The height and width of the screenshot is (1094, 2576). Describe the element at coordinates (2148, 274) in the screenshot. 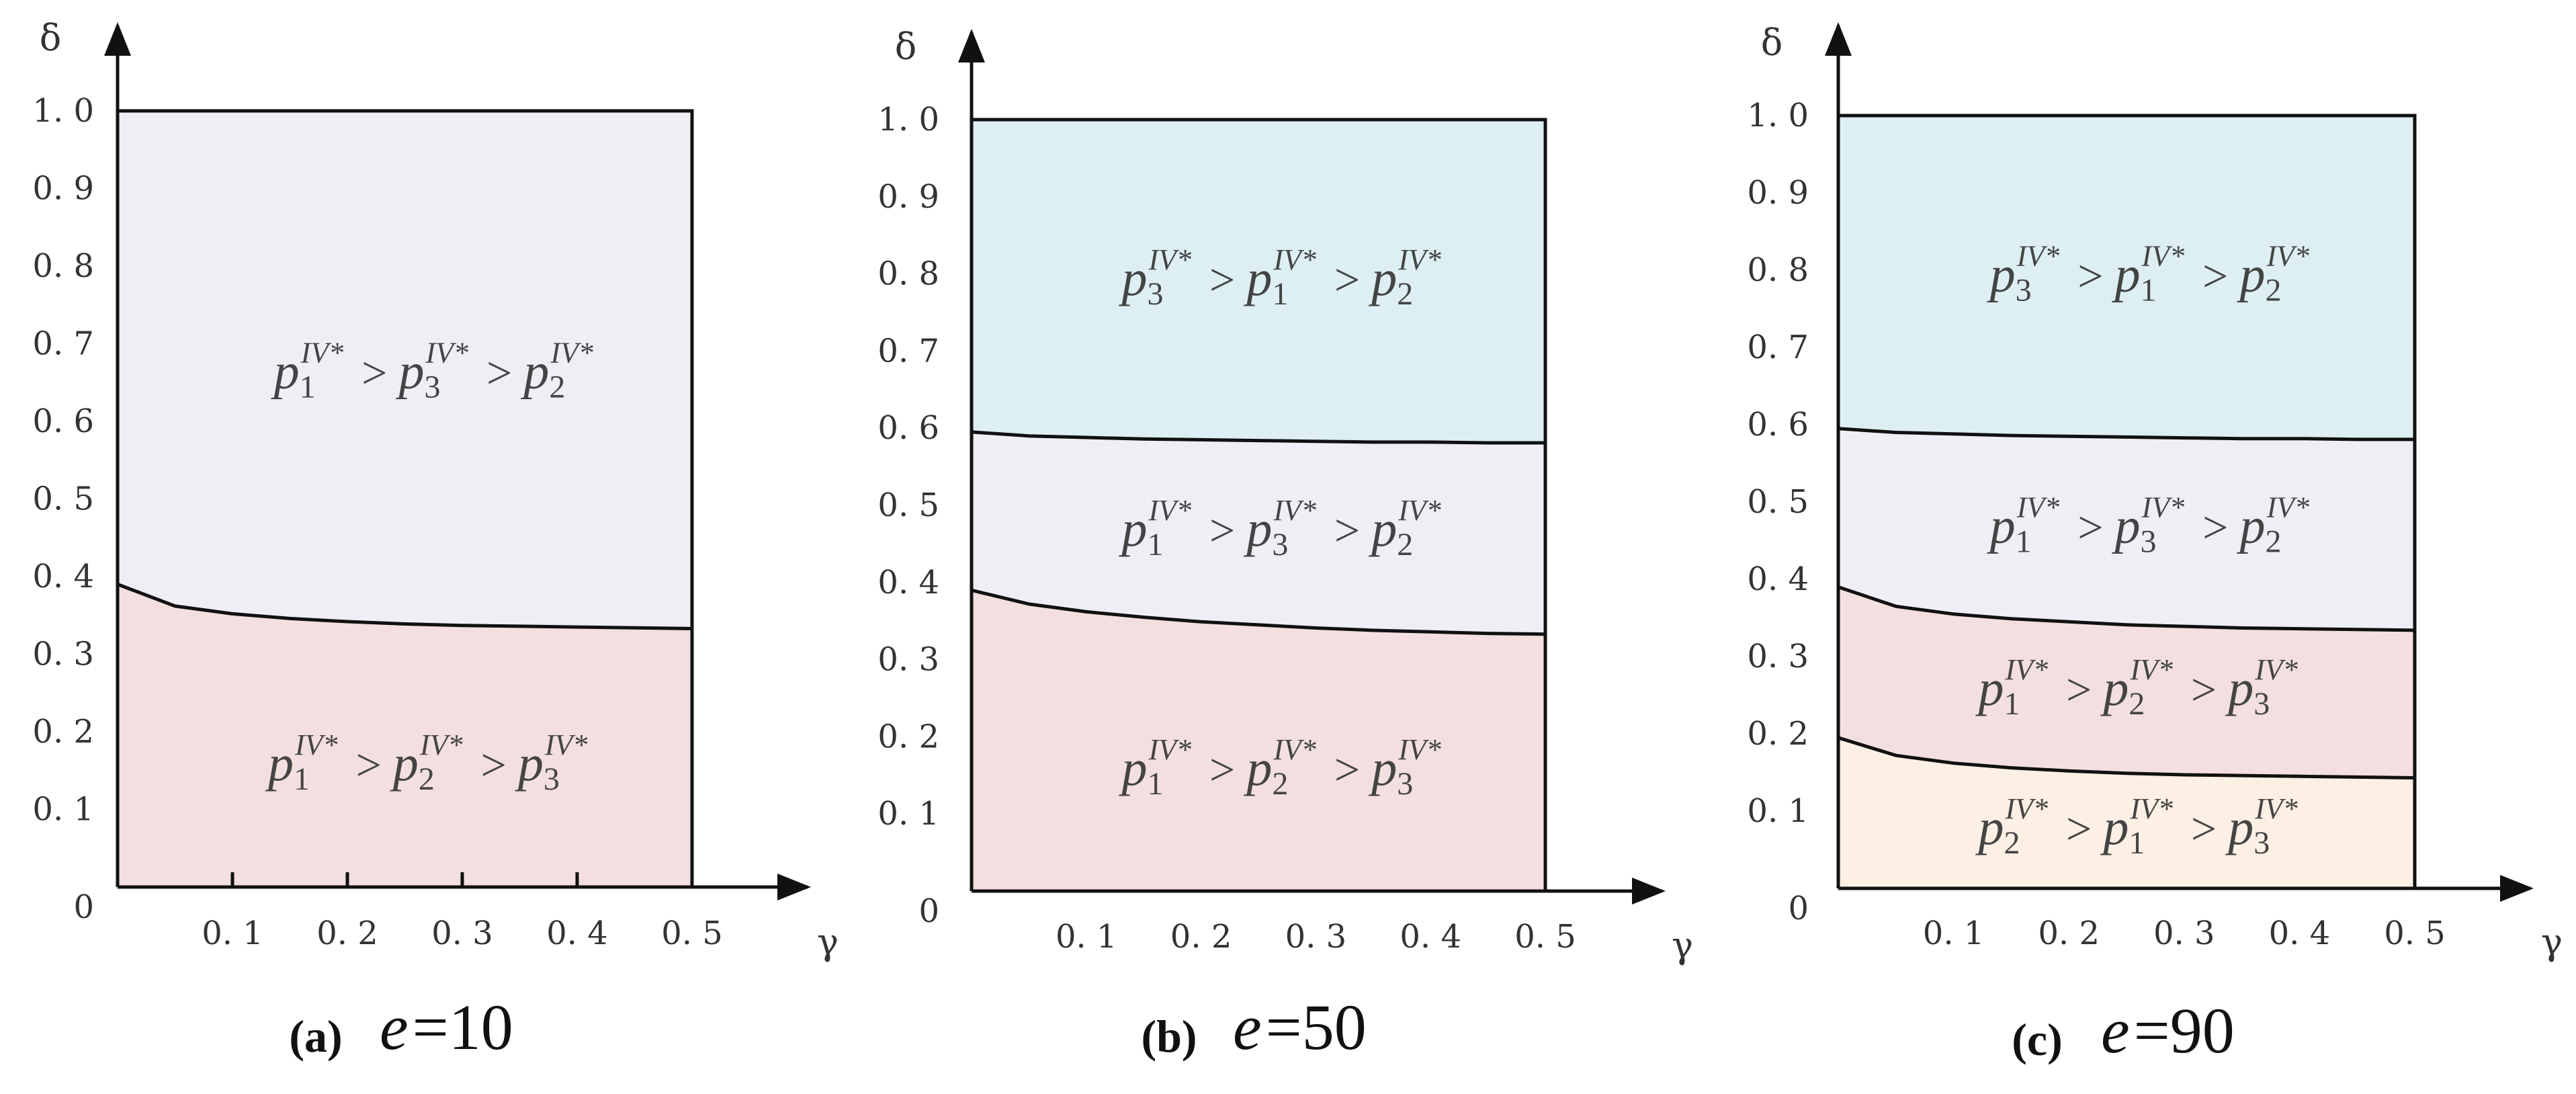

I see `region-label: p3IV* > p1IV* > p2IV*` at that location.